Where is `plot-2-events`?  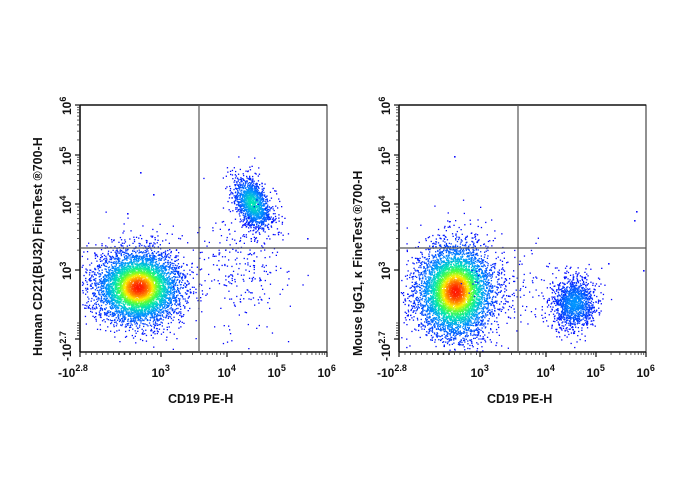
plot-2-events is located at coordinates (522, 254).